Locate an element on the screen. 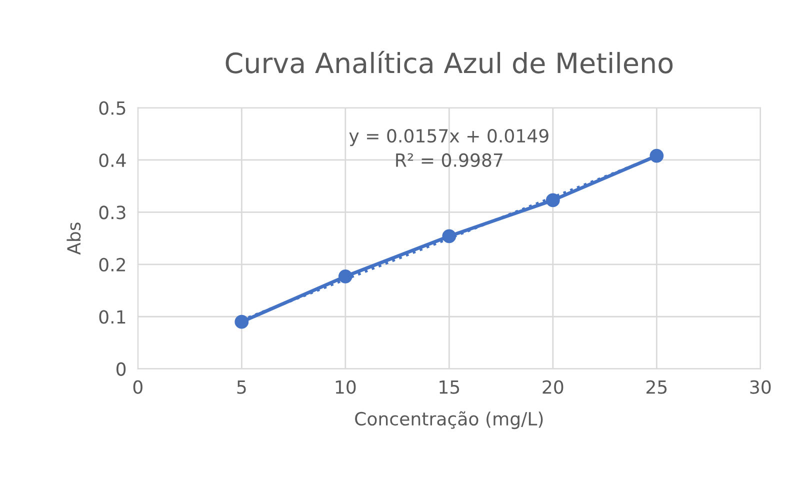 Image resolution: width=788 pixels, height=479 pixels. x-tick-label: 15 is located at coordinates (450, 387).